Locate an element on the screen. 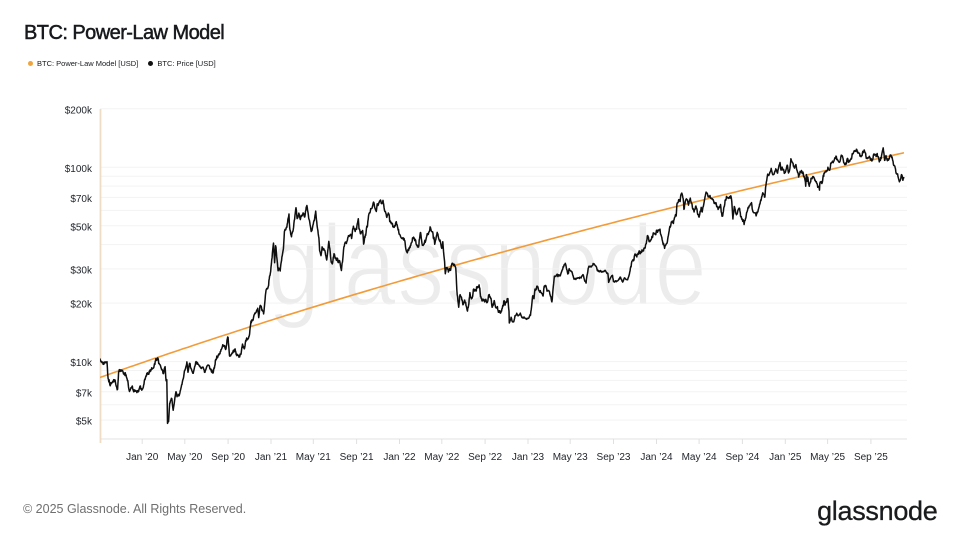 The width and height of the screenshot is (960, 540). svg-text: $100k is located at coordinates (79, 169).